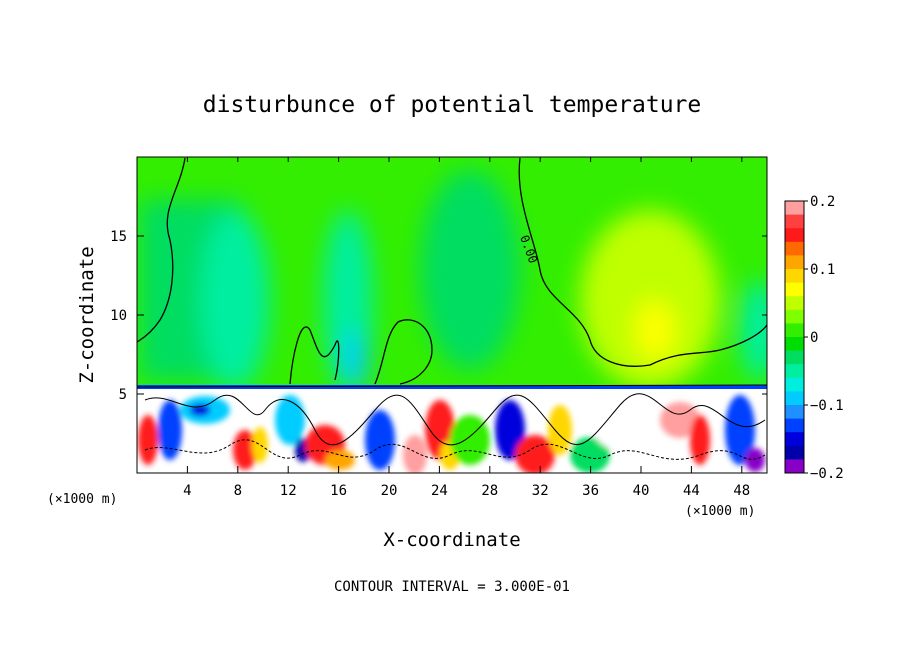 The width and height of the screenshot is (904, 654). I want to click on turbulent-layer, so click(452, 429).